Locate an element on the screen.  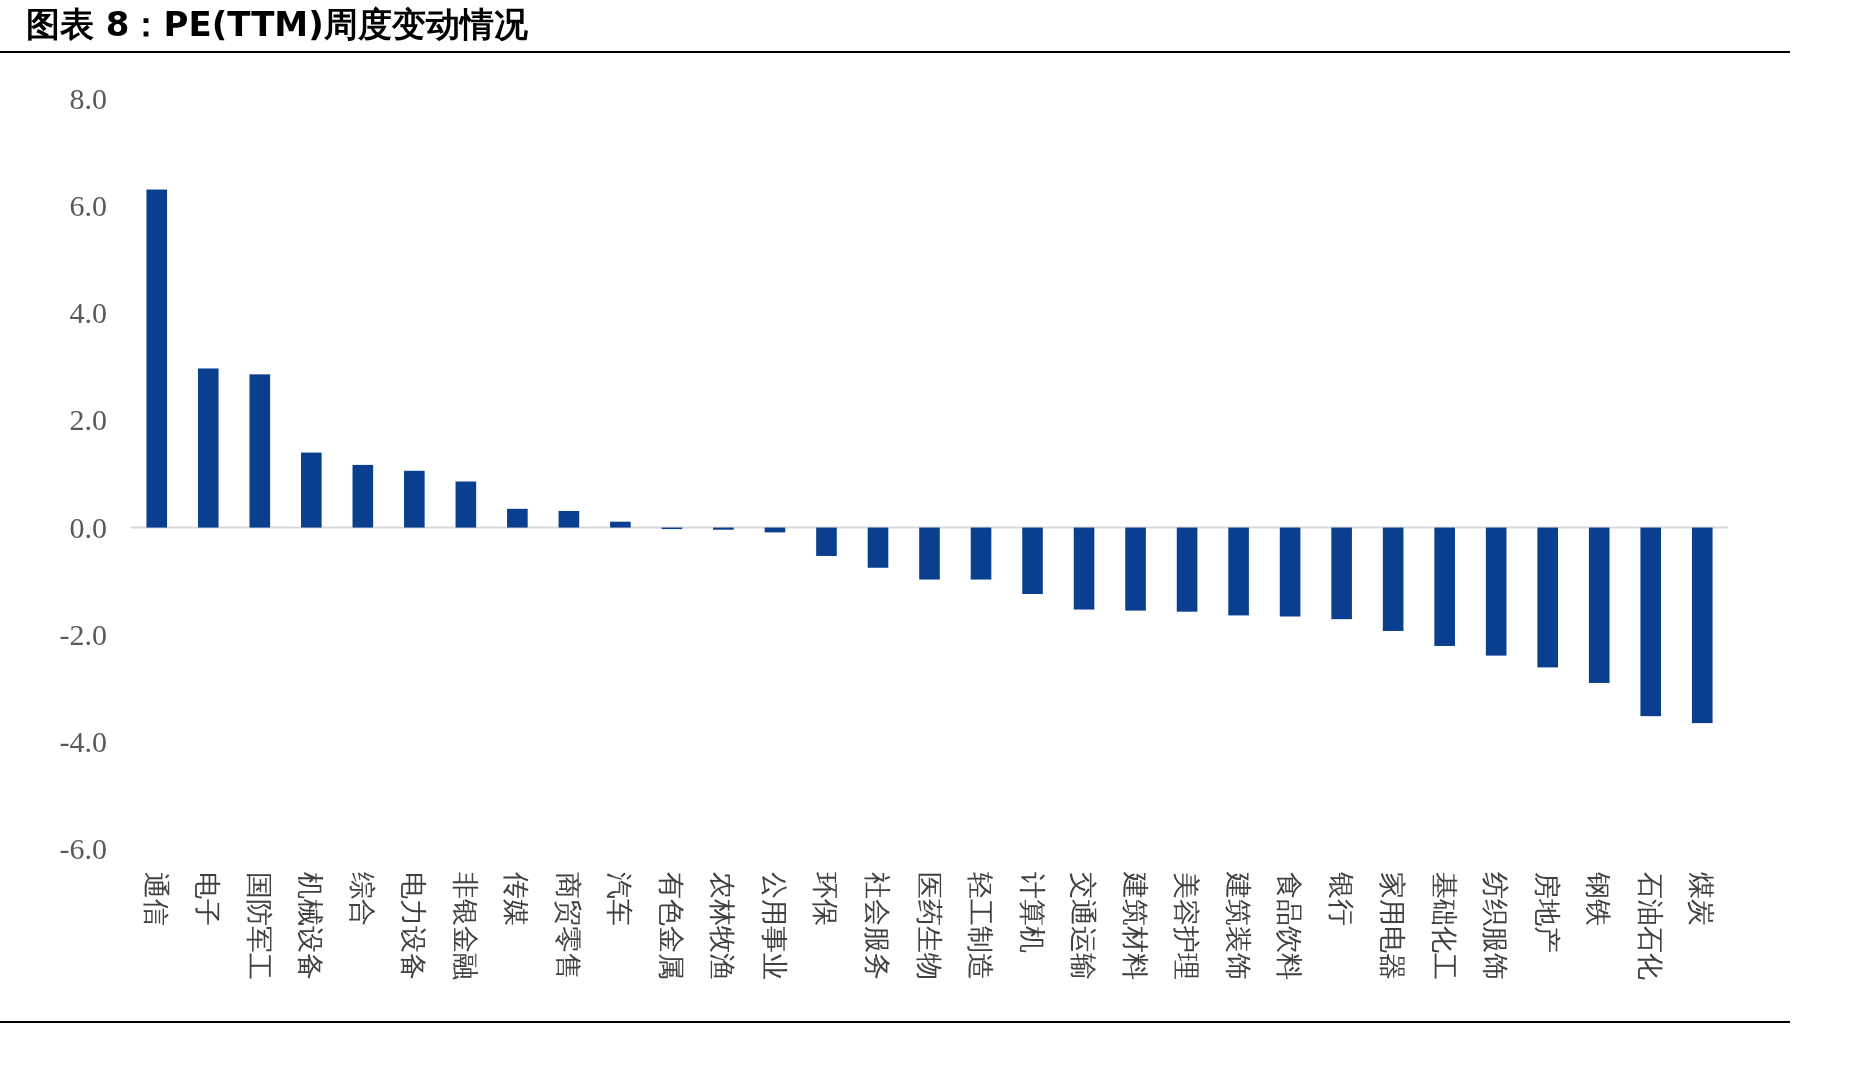
x-tick-label: 家用电器 is located at coordinates (1393, 926).